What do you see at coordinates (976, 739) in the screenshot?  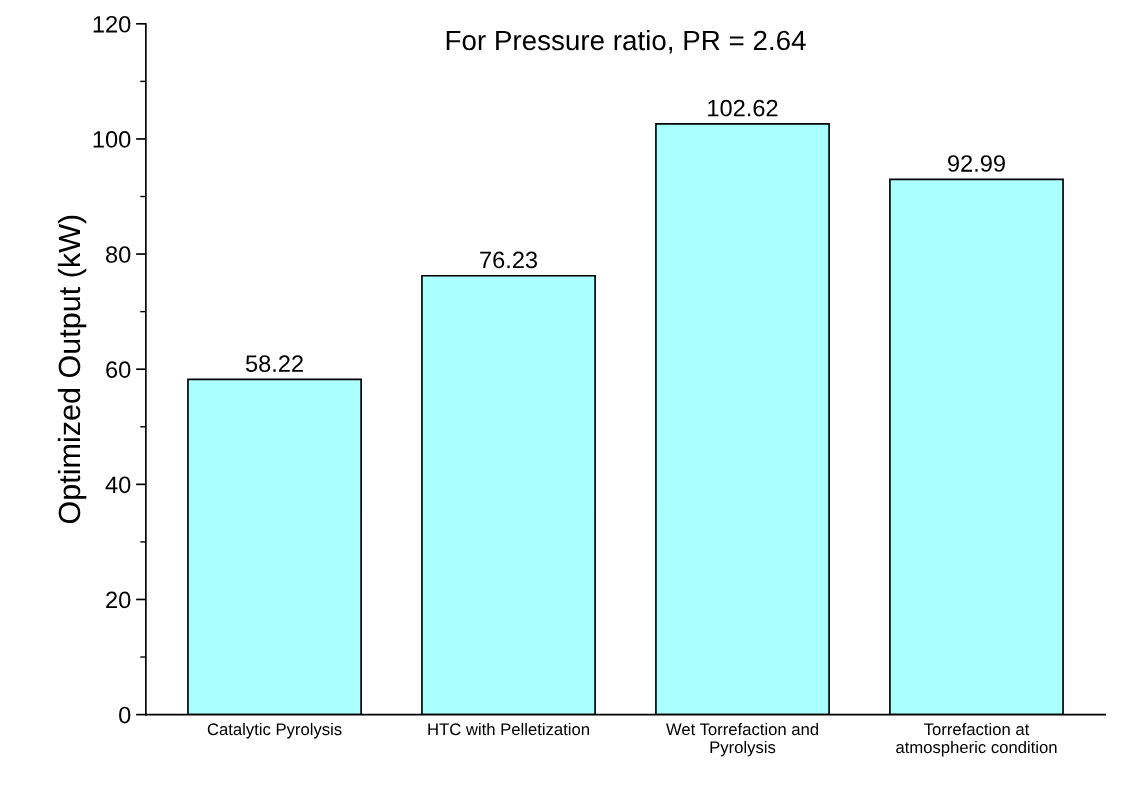 I see `x-tick-label: Torrefaction at atmospheric condition` at bounding box center [976, 739].